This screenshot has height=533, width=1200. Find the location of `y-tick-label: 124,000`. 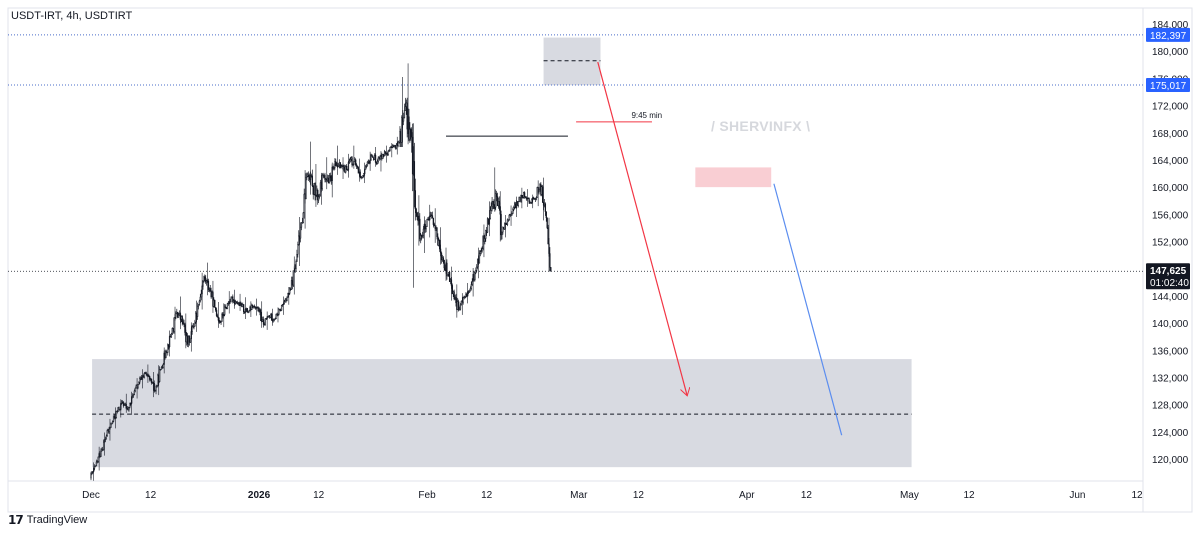

y-tick-label: 124,000 is located at coordinates (1170, 433).